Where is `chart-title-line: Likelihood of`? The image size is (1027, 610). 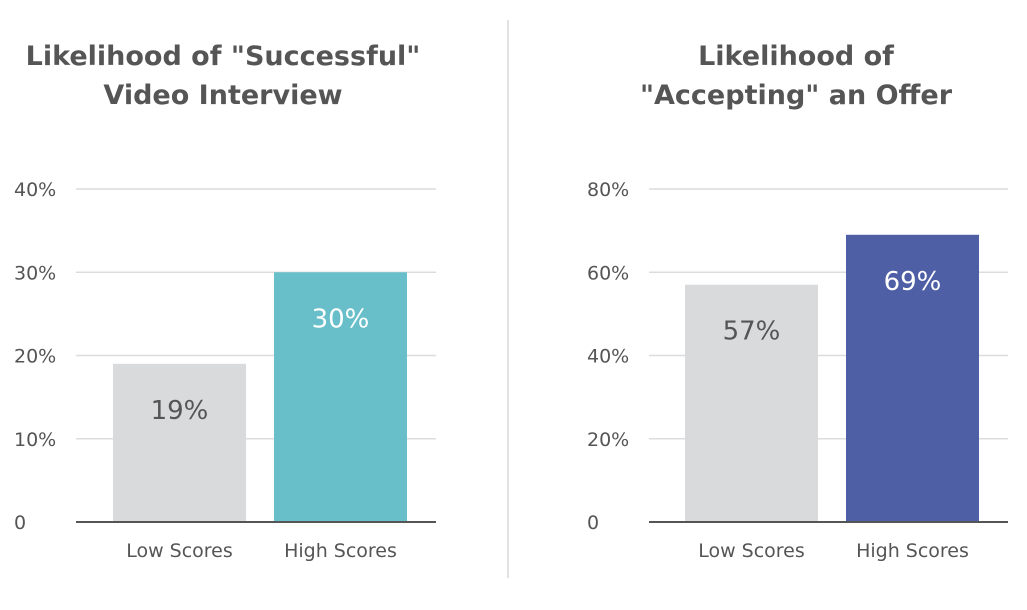 chart-title-line: Likelihood of is located at coordinates (796, 56).